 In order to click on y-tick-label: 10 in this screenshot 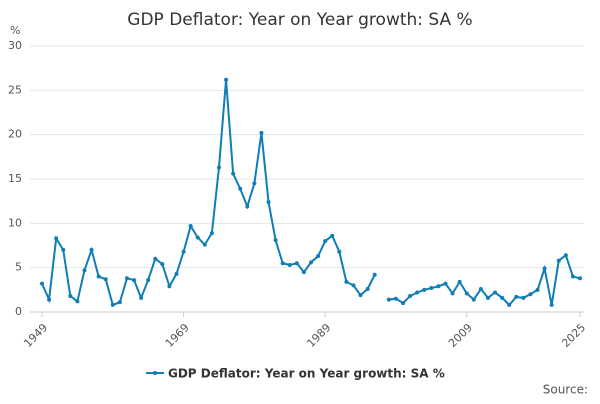, I will do `click(15, 222)`.